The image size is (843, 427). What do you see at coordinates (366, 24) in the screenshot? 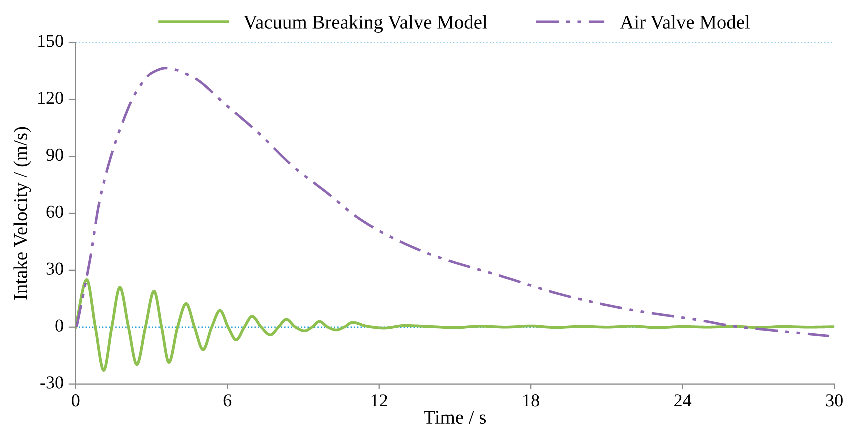
I see `legend-label: Vacuum Breaking Valve Model` at bounding box center [366, 24].